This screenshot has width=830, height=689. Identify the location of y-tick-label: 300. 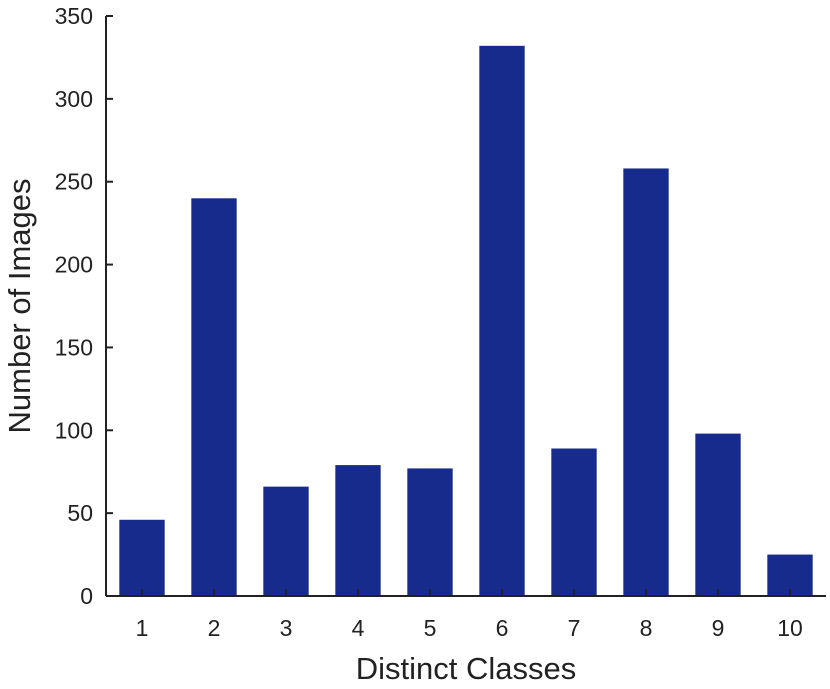
(74, 99).